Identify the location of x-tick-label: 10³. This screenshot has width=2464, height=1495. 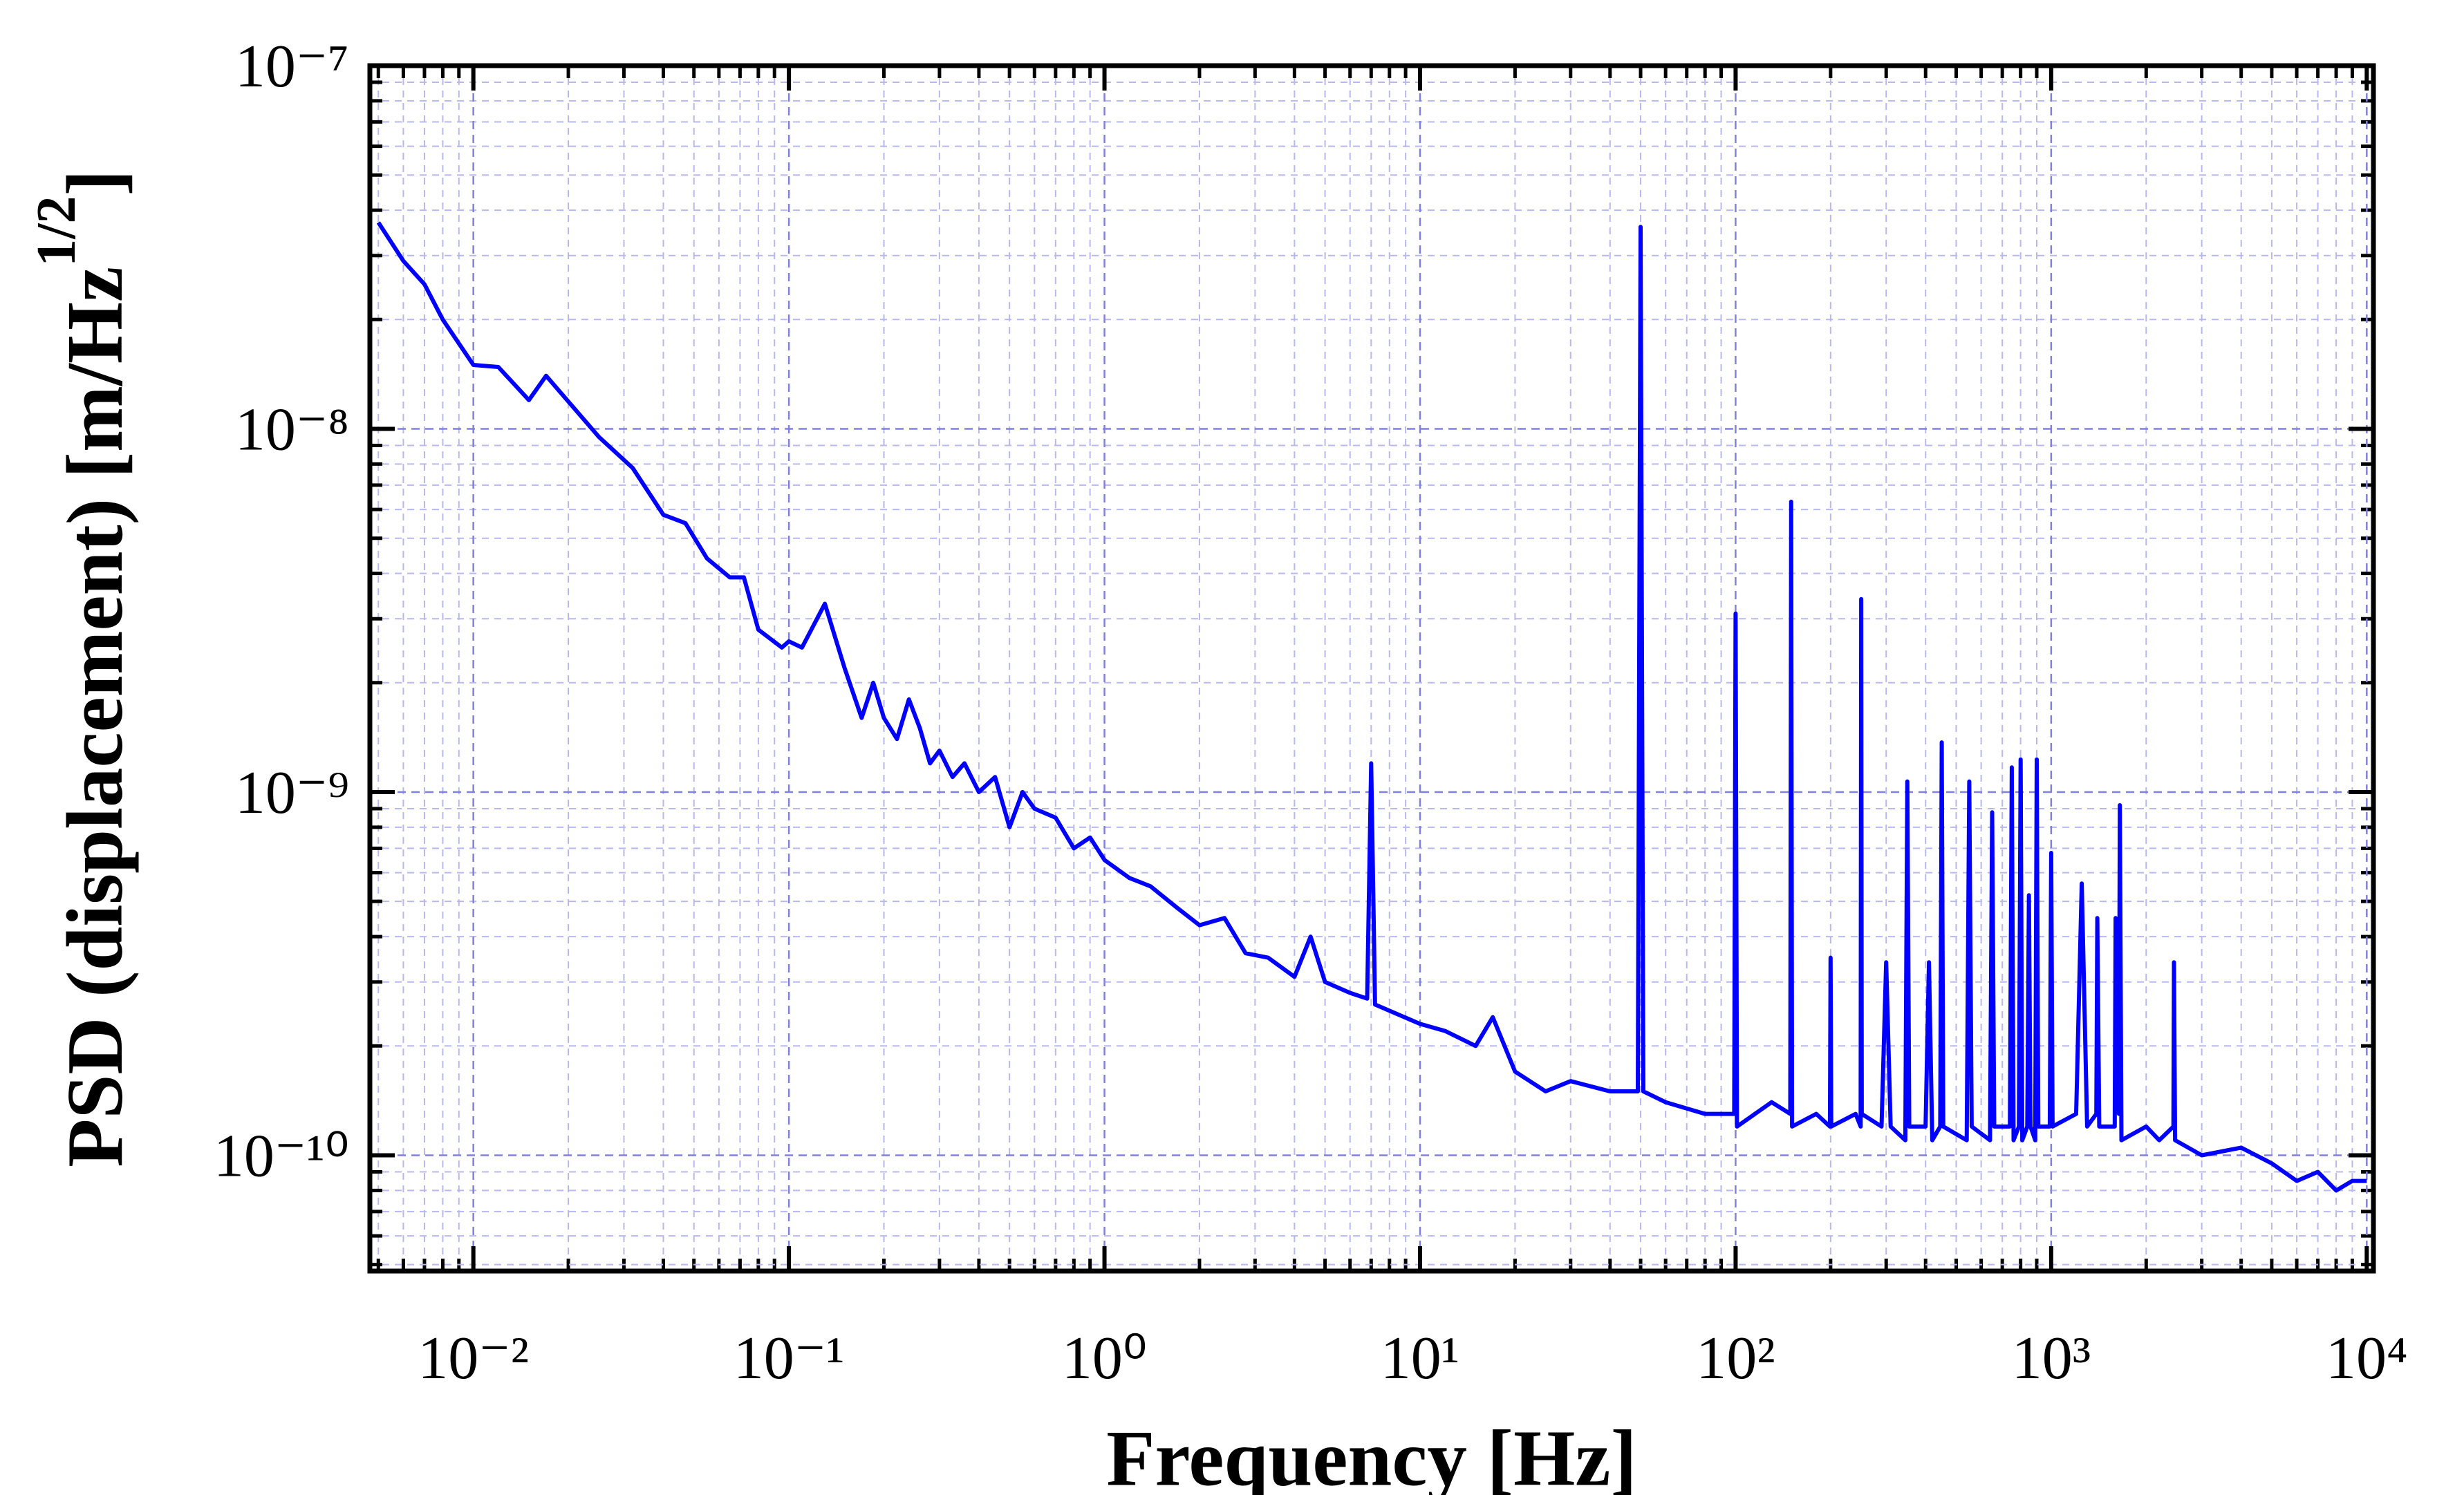
(2051, 1358).